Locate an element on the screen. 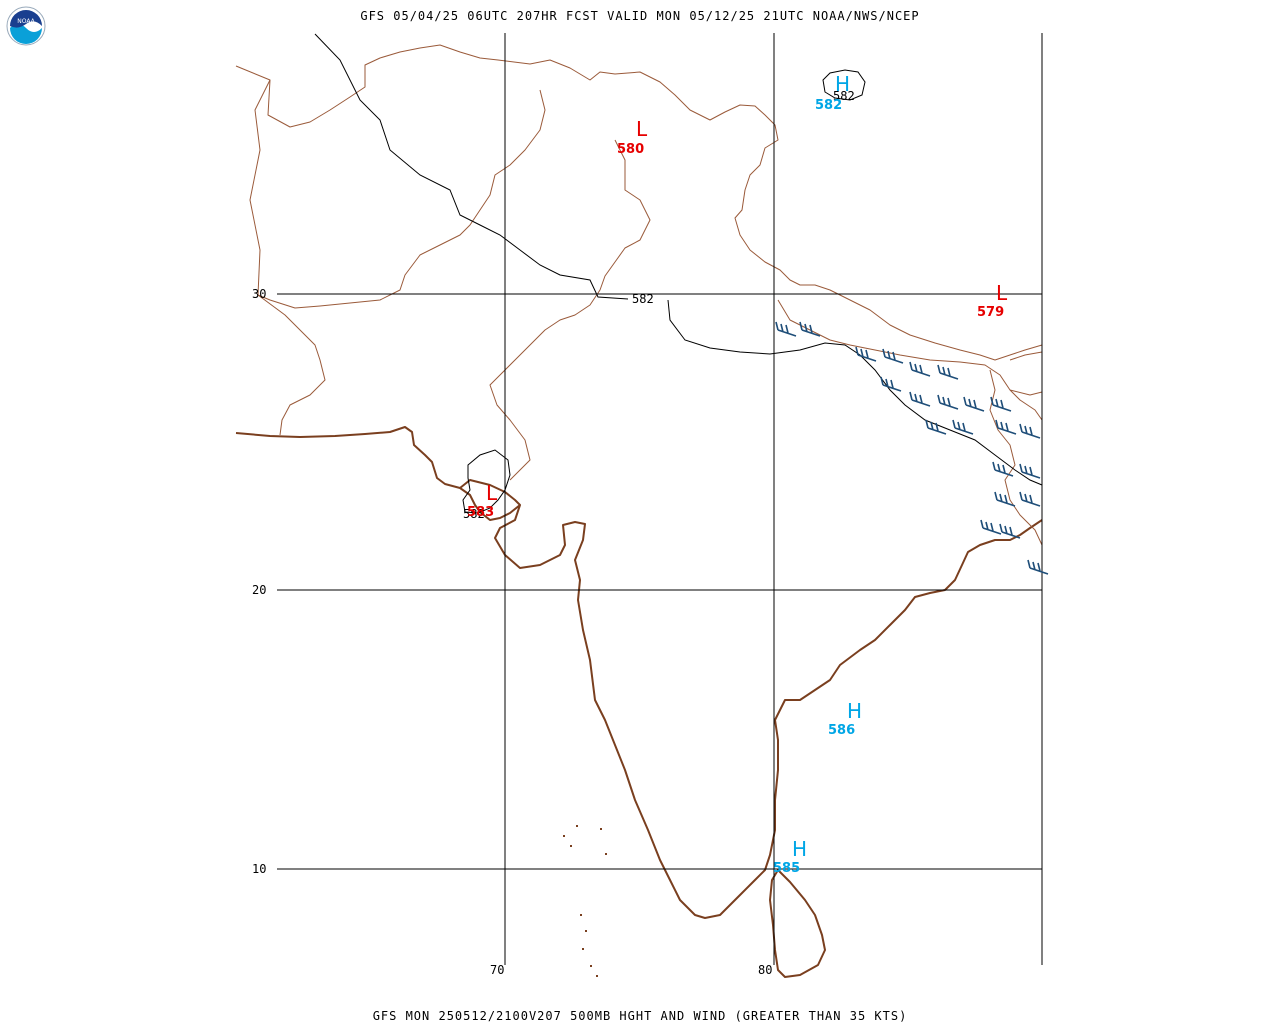 The height and width of the screenshot is (1024, 1280). low-value-2: 579 is located at coordinates (990, 312).